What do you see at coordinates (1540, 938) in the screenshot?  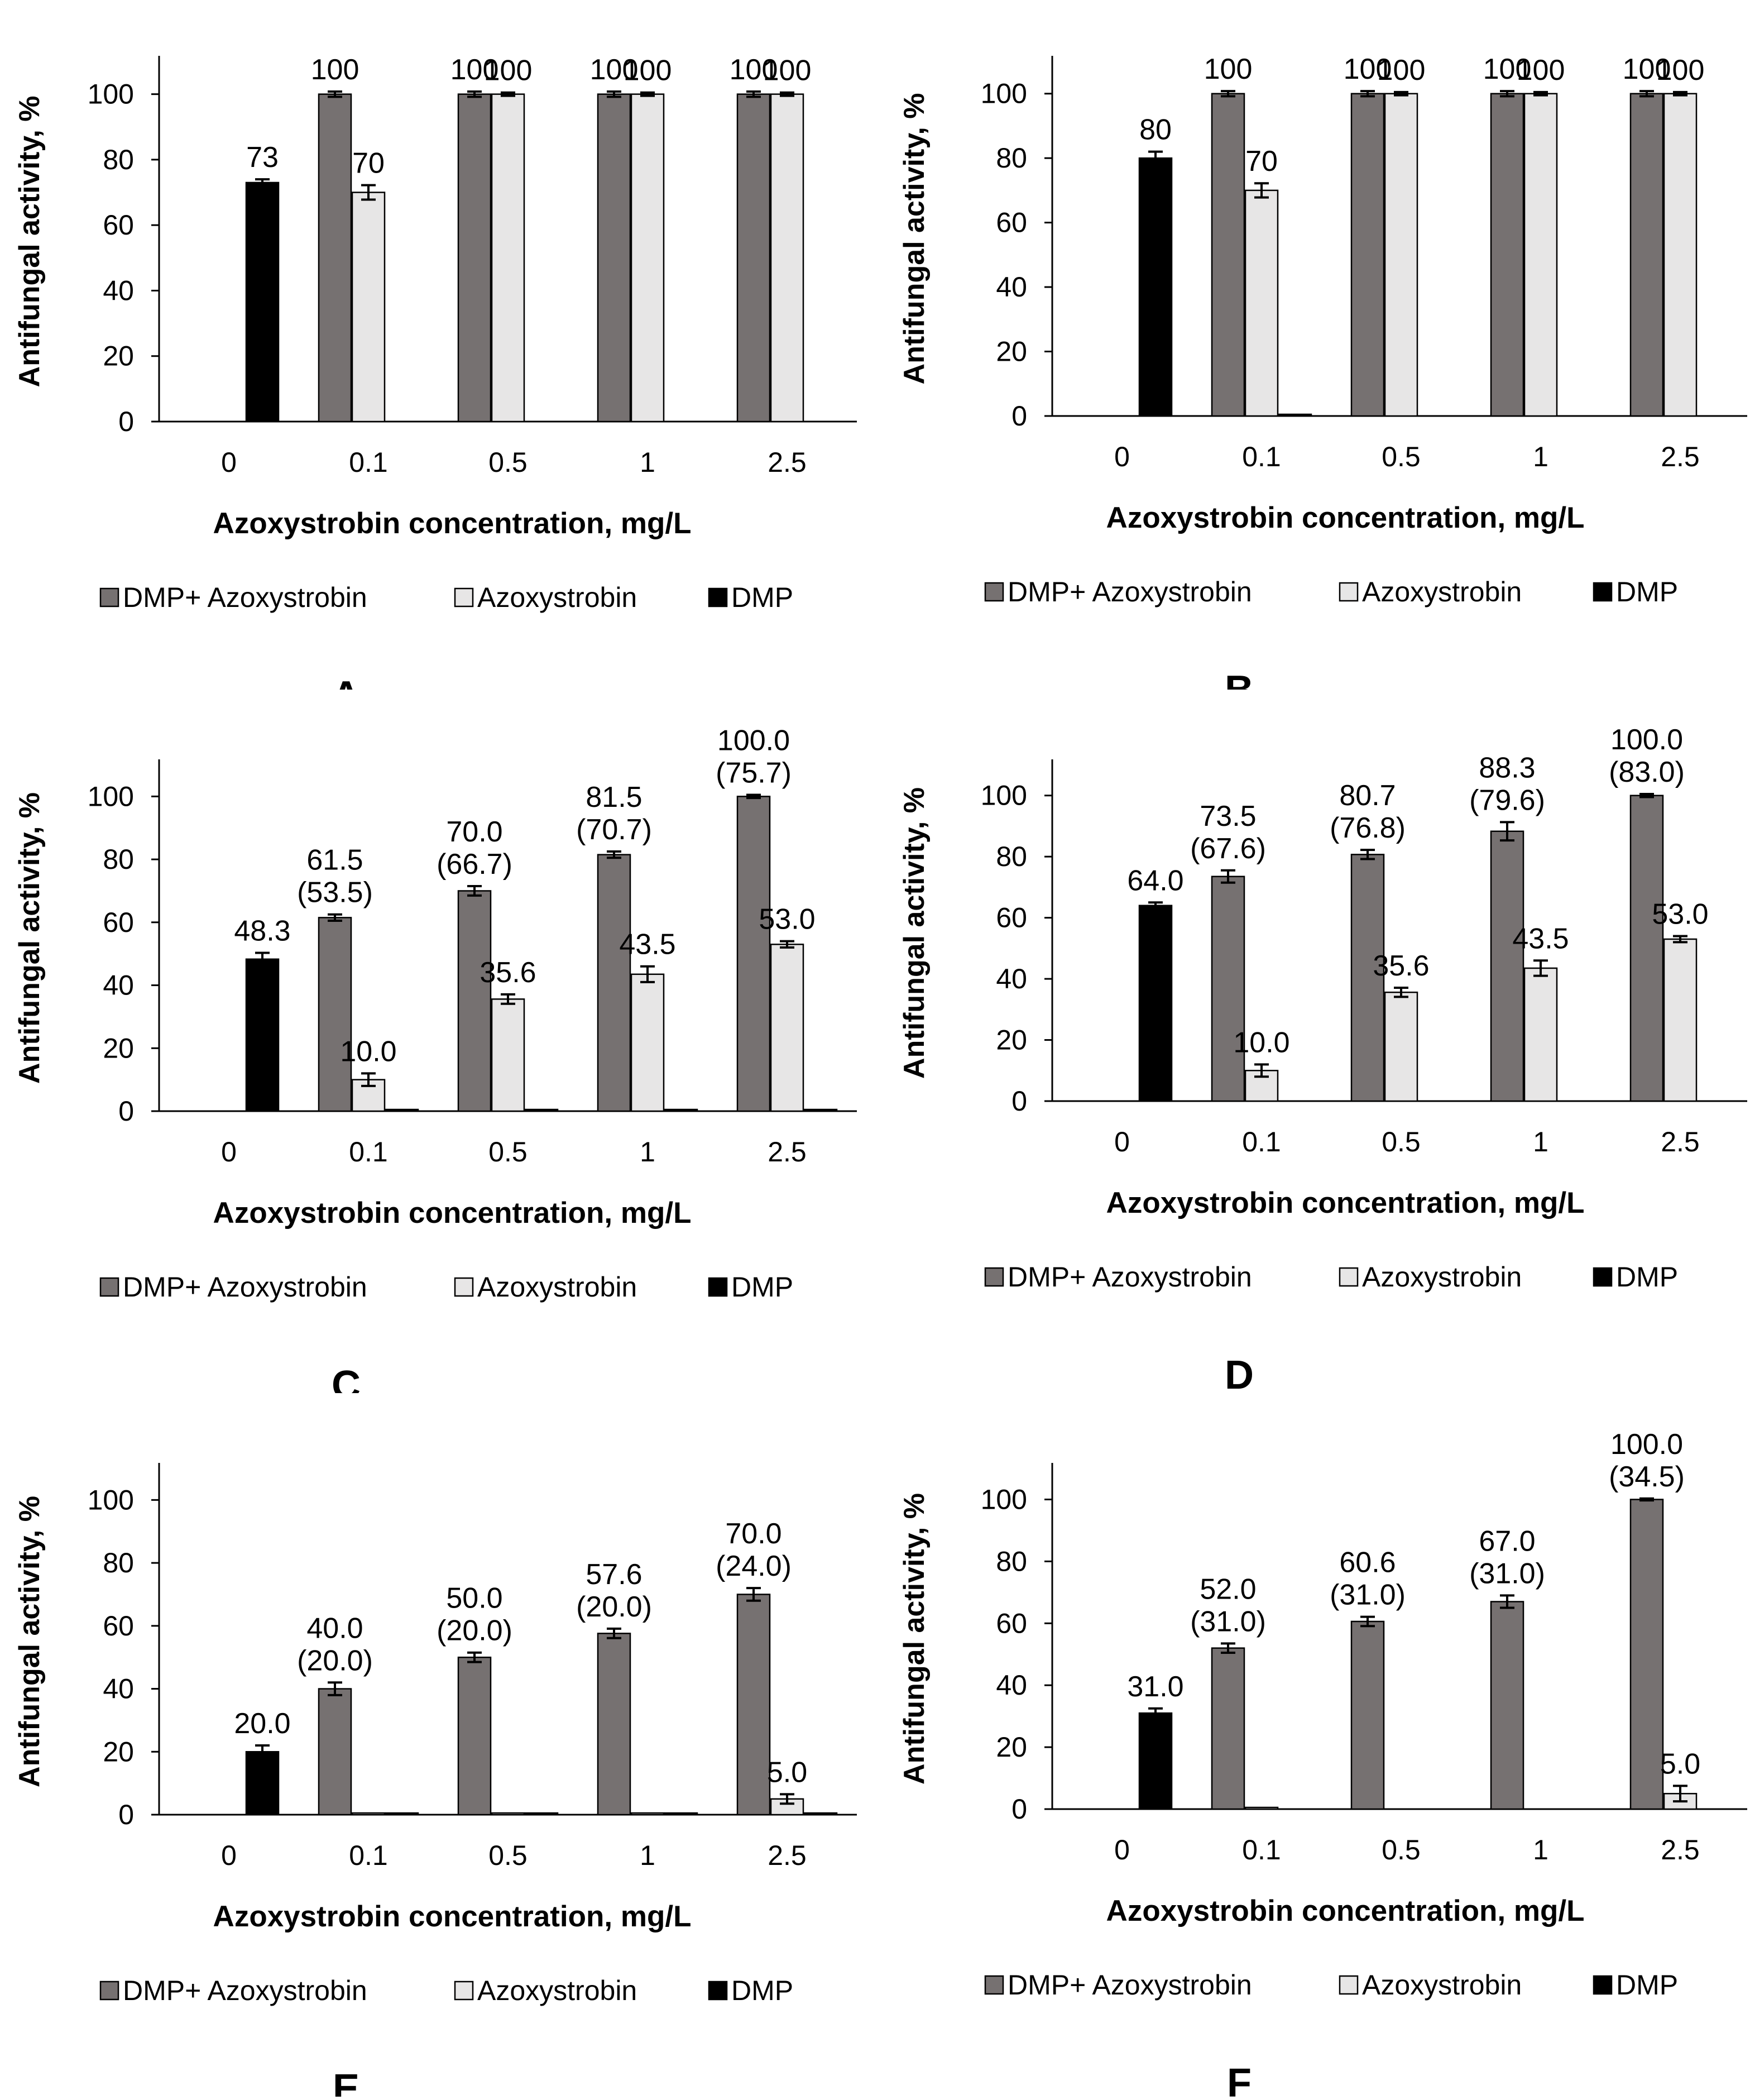 I see `data-label: 43.5` at bounding box center [1540, 938].